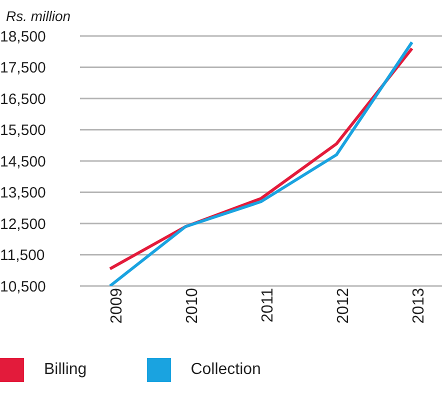 This screenshot has width=442, height=405. I want to click on legend-label: Collection, so click(225, 370).